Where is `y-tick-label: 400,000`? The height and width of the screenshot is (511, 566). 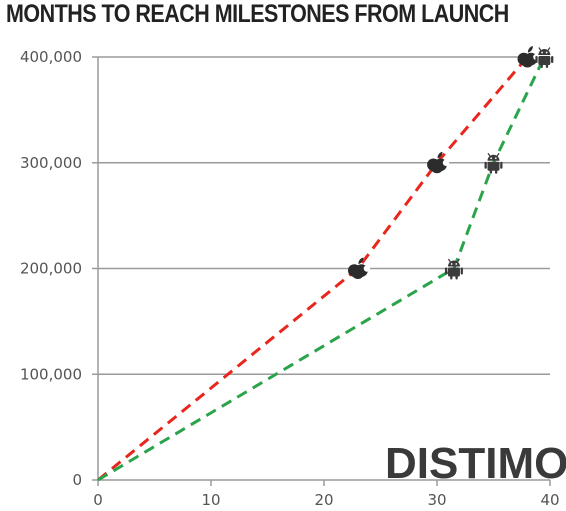 y-tick-label: 400,000 is located at coordinates (51, 57).